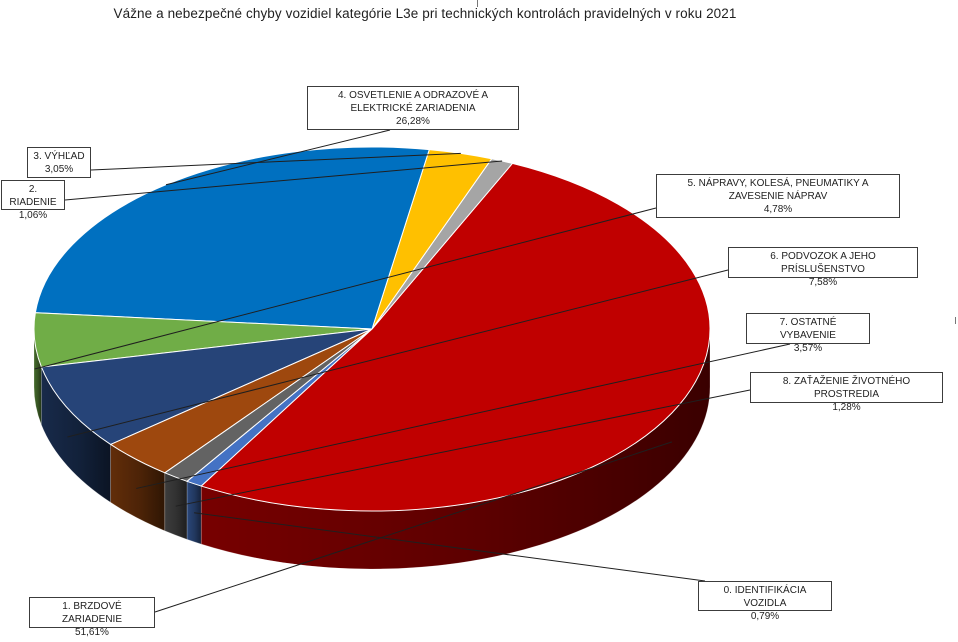 The image size is (958, 642). I want to click on callout-vyhlad: 3. VÝHĽAD 3,05%, so click(59, 162).